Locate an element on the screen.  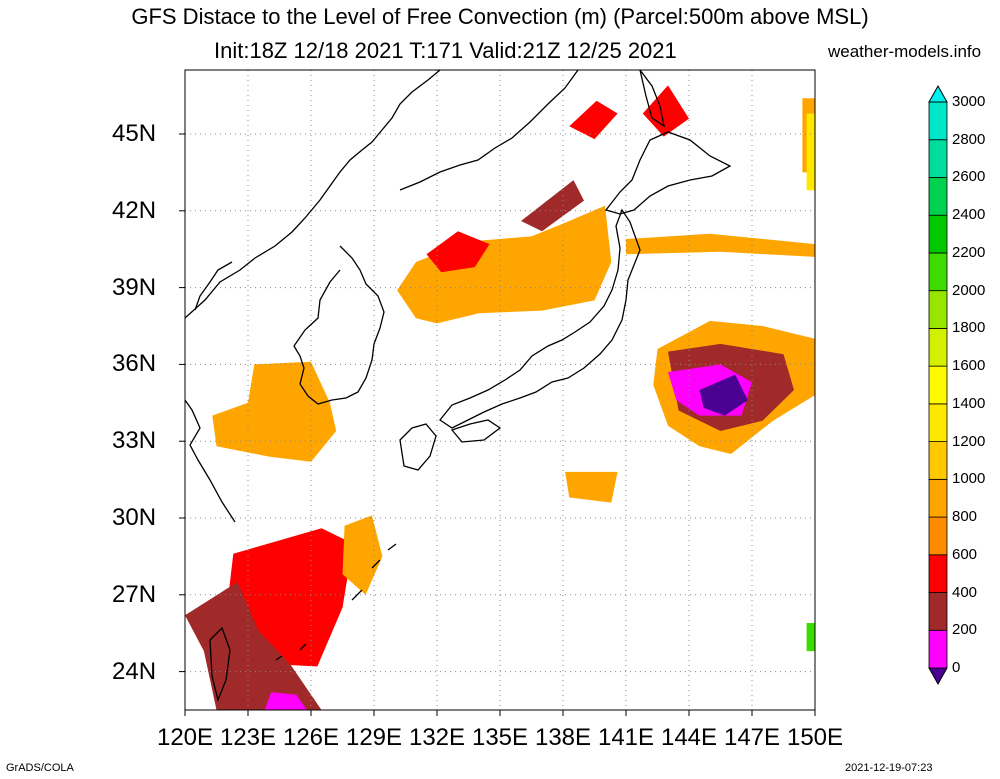
lat-label: 45N is located at coordinates (134, 133).